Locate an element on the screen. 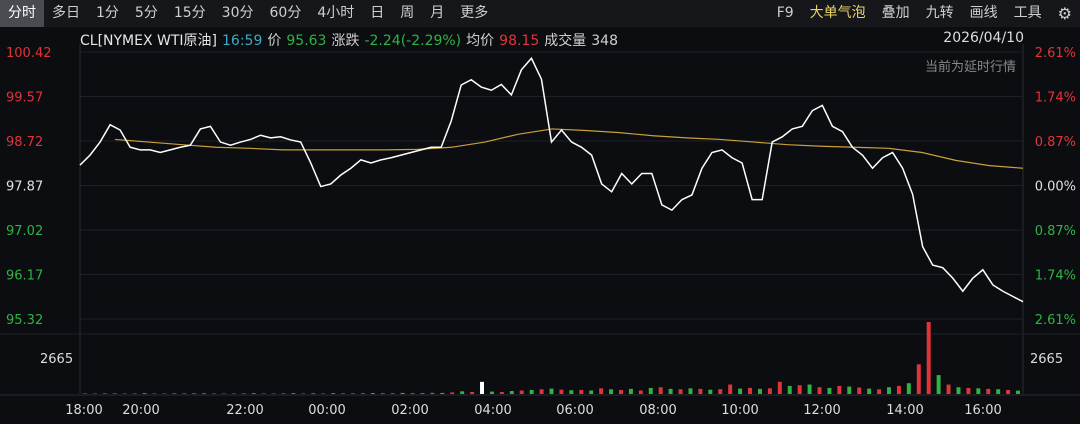 This screenshot has width=1080, height=424. y-tick-label: 95.32 is located at coordinates (24, 320).